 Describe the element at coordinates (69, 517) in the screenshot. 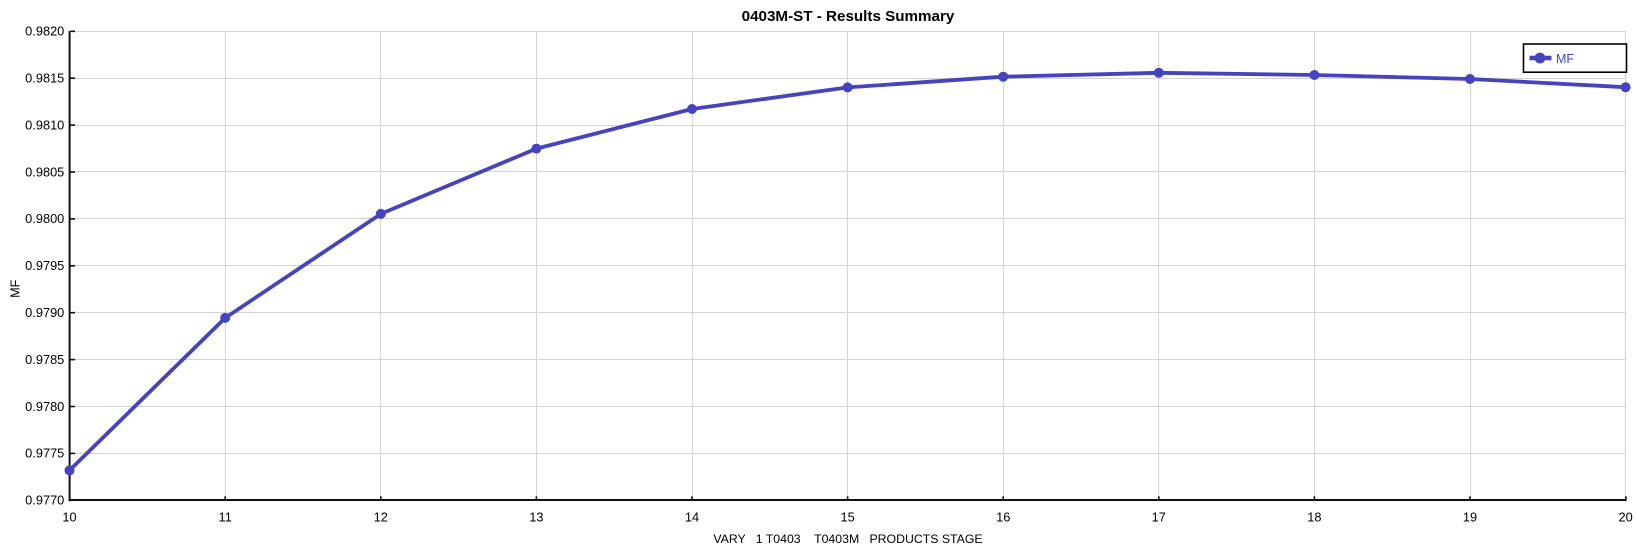

I see `svg-text: 10` at that location.